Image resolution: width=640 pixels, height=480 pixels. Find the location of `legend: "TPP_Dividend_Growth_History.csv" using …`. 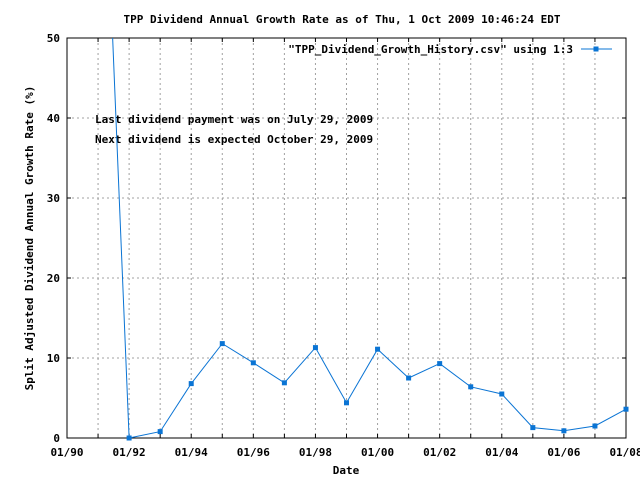

legend: "TPP_Dividend_Growth_History.csv" using … is located at coordinates (450, 49).